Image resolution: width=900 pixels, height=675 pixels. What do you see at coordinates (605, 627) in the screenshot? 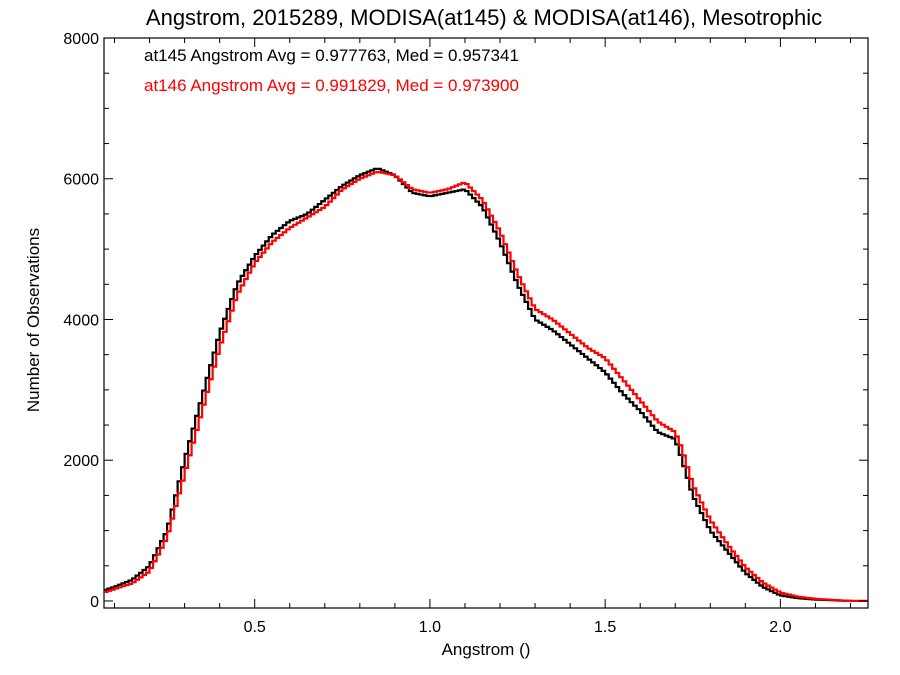
I see `x-tick-label: 1.5` at bounding box center [605, 627].